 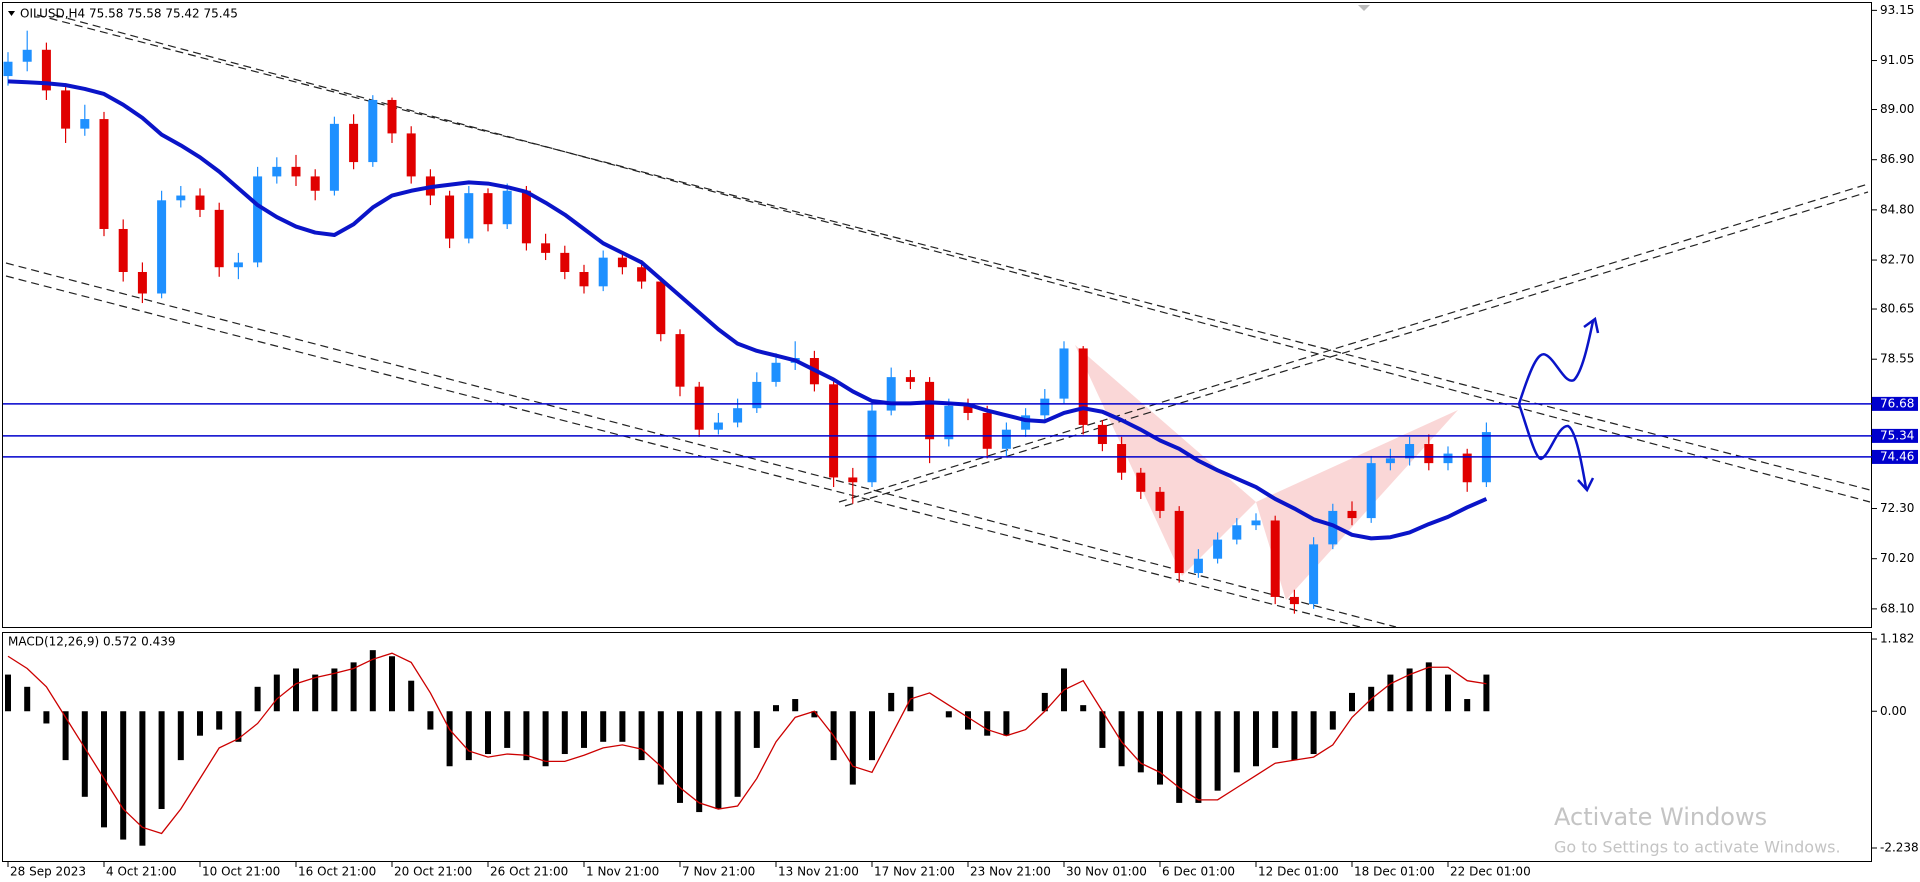 What do you see at coordinates (1897, 456) in the screenshot?
I see `level-label: 74.46` at bounding box center [1897, 456].